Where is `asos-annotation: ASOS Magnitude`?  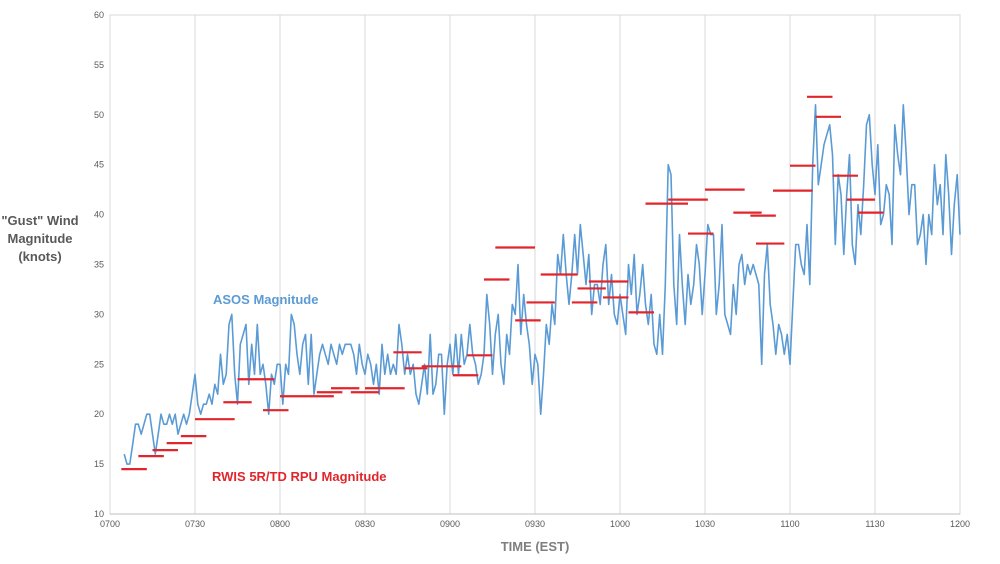 asos-annotation: ASOS Magnitude is located at coordinates (265, 299).